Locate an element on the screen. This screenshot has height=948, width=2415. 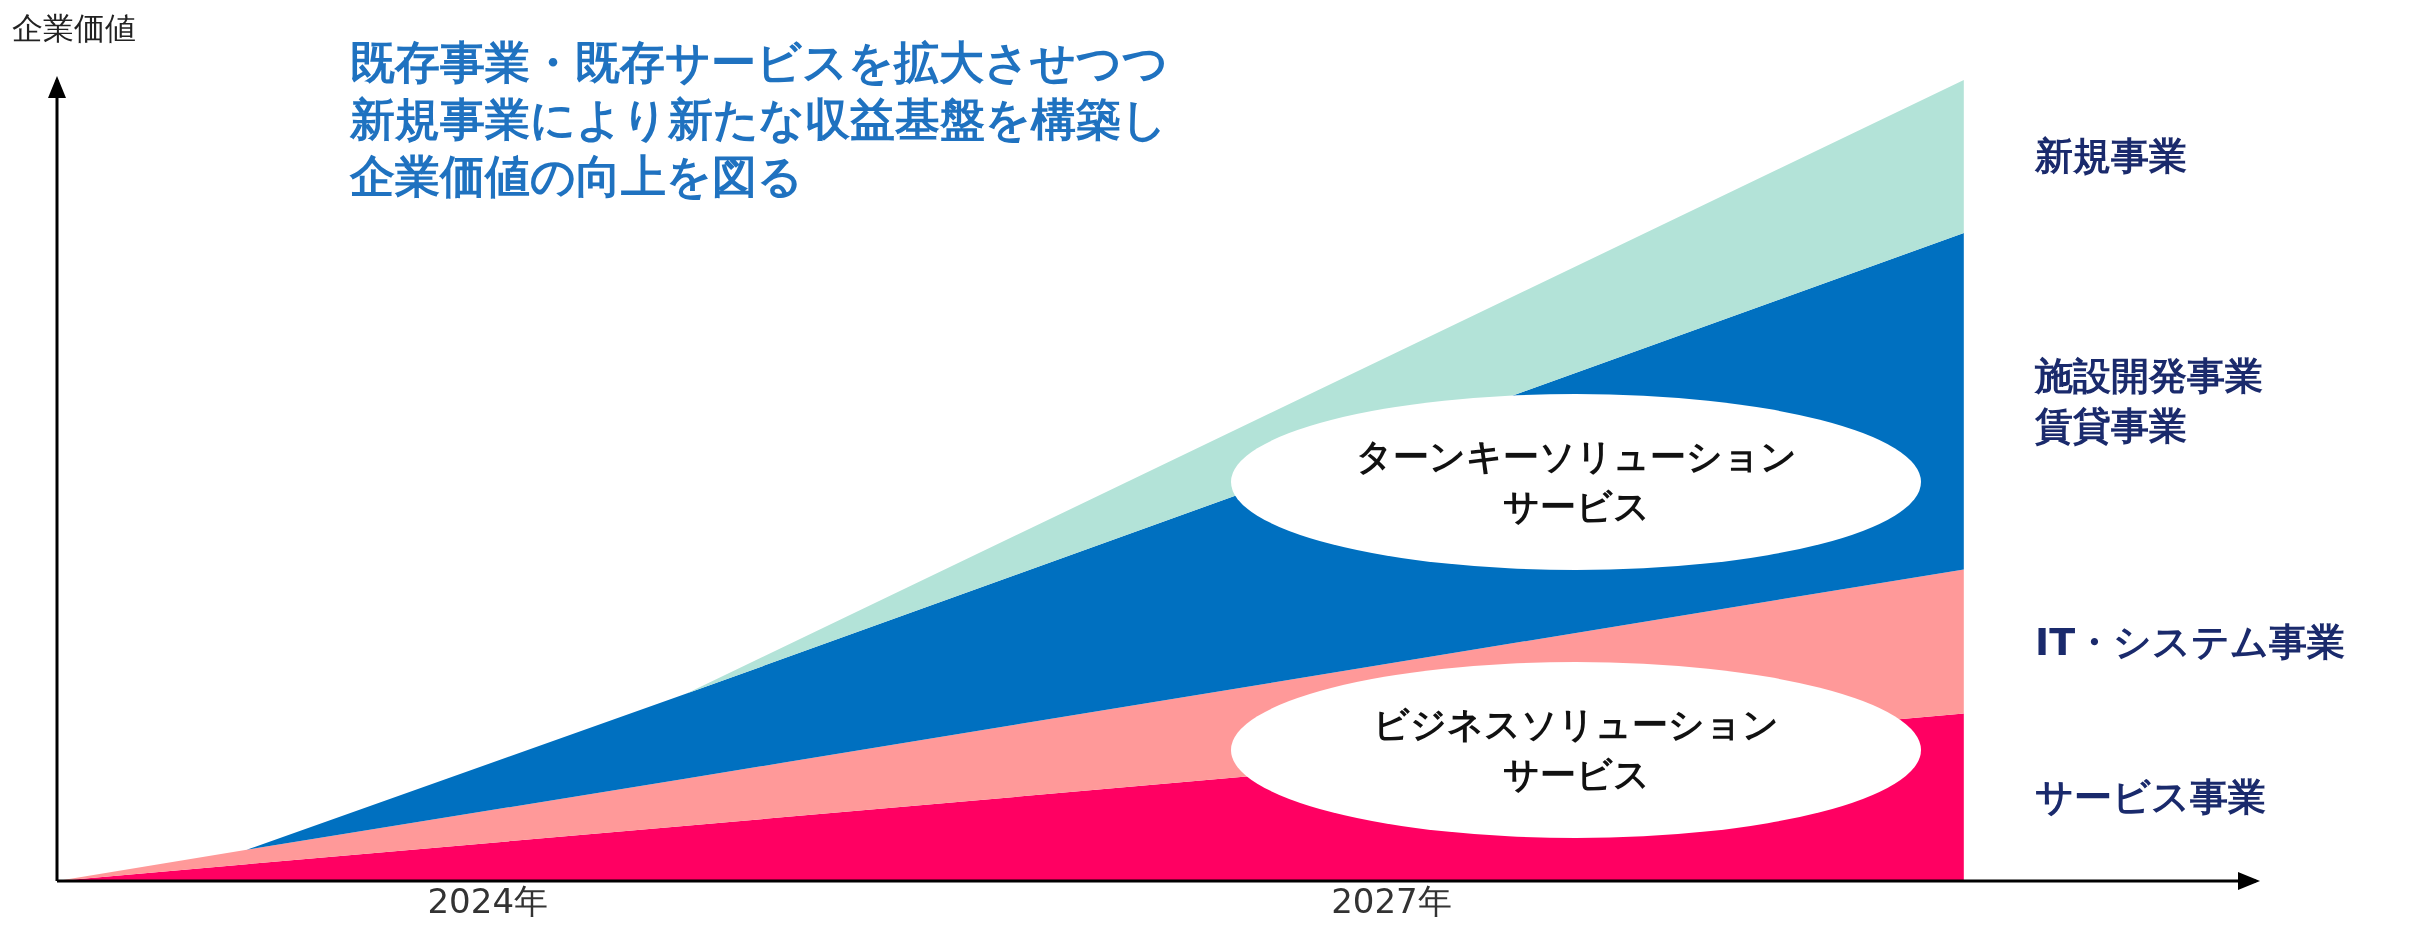
x-tick-label: 2024年 is located at coordinates (488, 901).